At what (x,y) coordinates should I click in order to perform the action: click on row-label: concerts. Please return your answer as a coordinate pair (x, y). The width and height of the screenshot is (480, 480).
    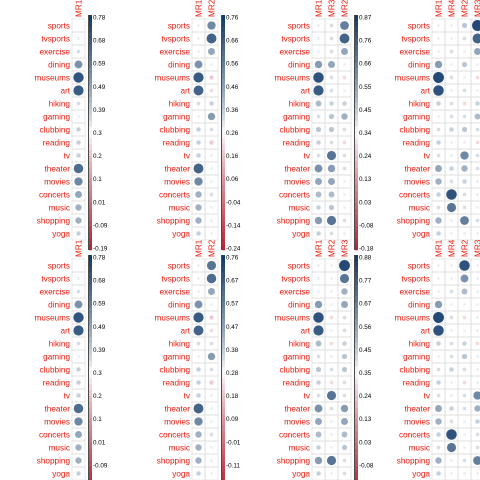
    Looking at the image, I should click on (414, 195).